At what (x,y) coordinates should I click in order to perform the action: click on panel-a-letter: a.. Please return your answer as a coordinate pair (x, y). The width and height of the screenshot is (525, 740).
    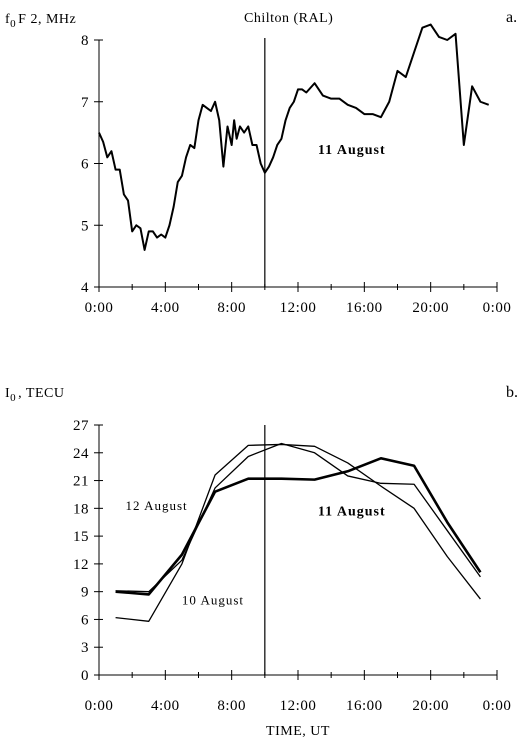
    Looking at the image, I should click on (511, 17).